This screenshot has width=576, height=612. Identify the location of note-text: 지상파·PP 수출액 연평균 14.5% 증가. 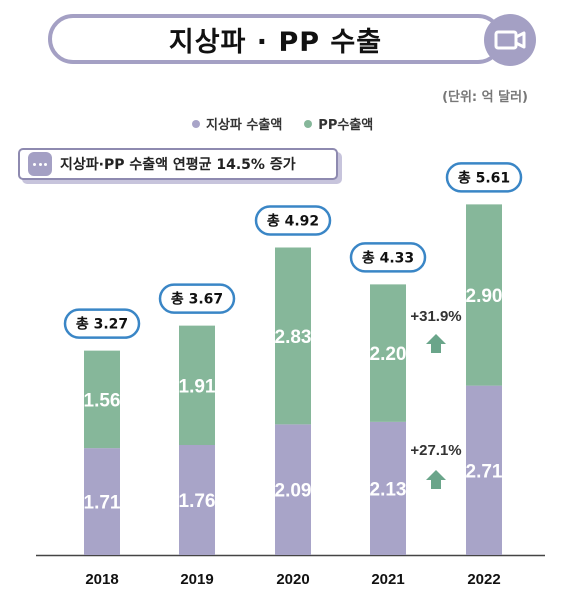
(178, 165).